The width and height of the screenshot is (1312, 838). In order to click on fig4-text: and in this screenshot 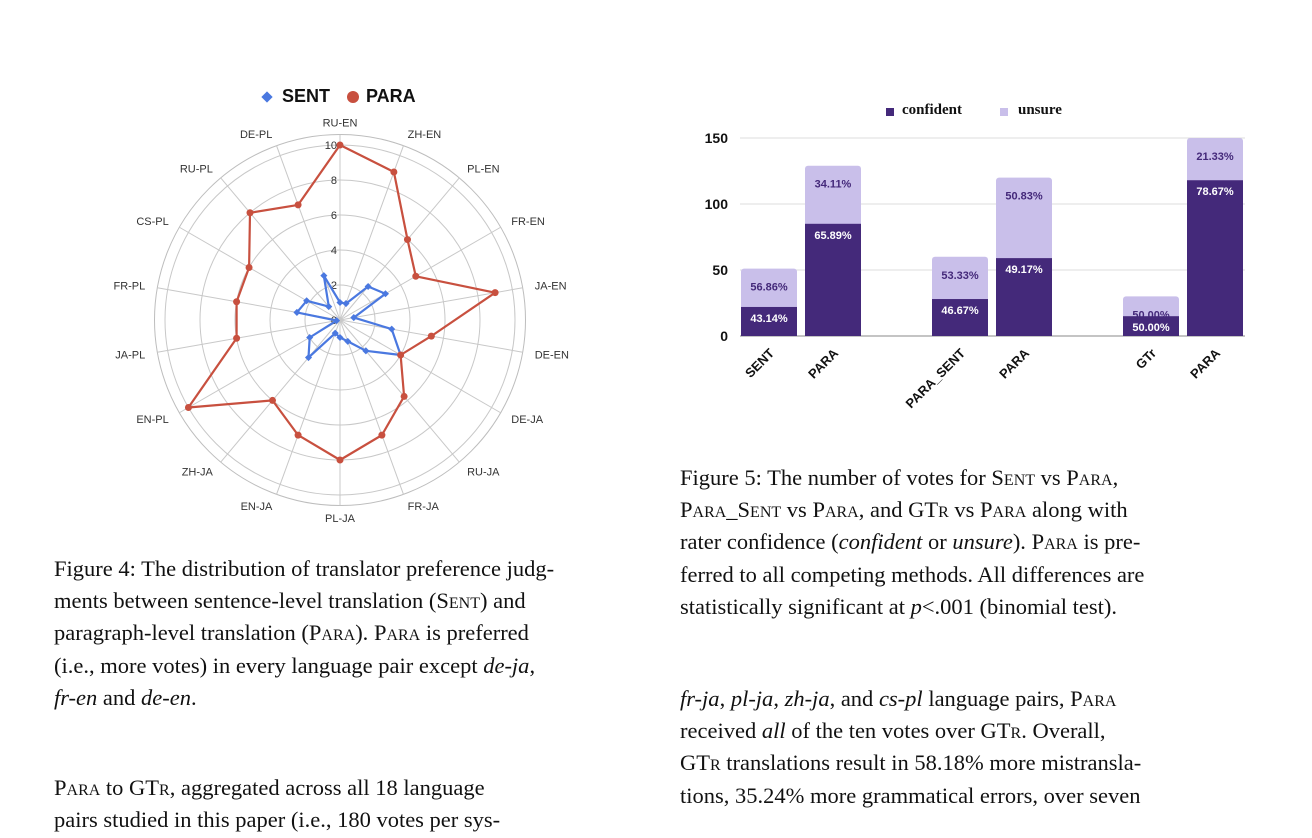, I will do `click(119, 697)`.